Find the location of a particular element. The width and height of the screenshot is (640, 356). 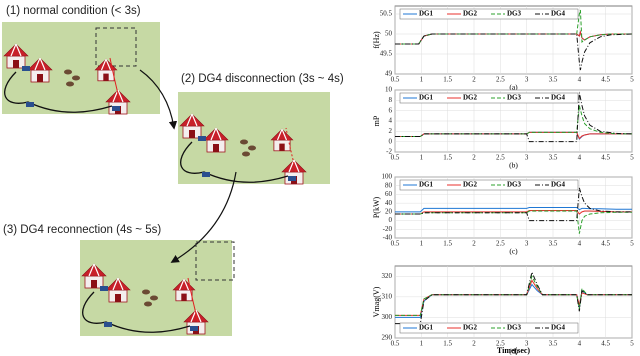

dg4-link is located at coordinates (291, 150).